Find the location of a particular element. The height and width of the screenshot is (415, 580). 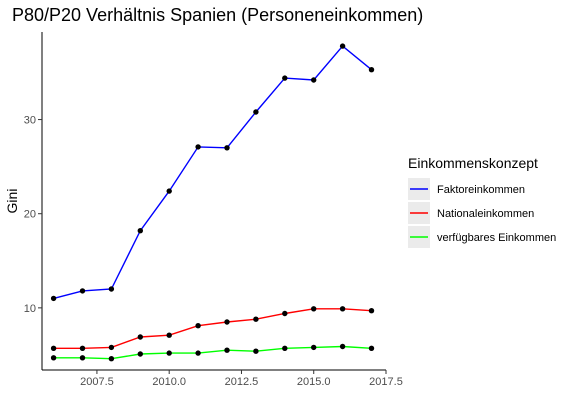

x-tick-label: 2015.0 is located at coordinates (314, 382).